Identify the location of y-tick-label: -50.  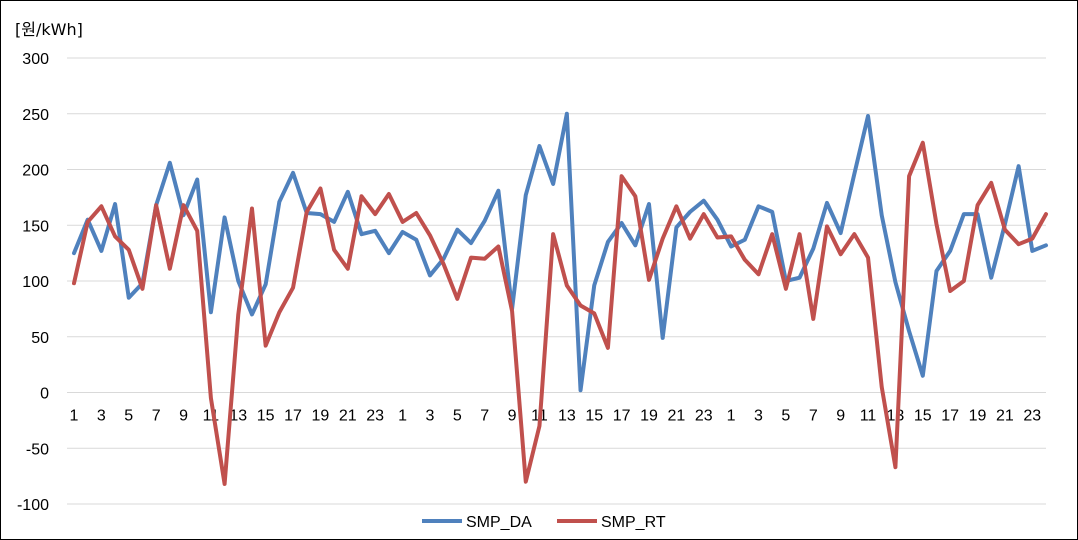
(37, 449).